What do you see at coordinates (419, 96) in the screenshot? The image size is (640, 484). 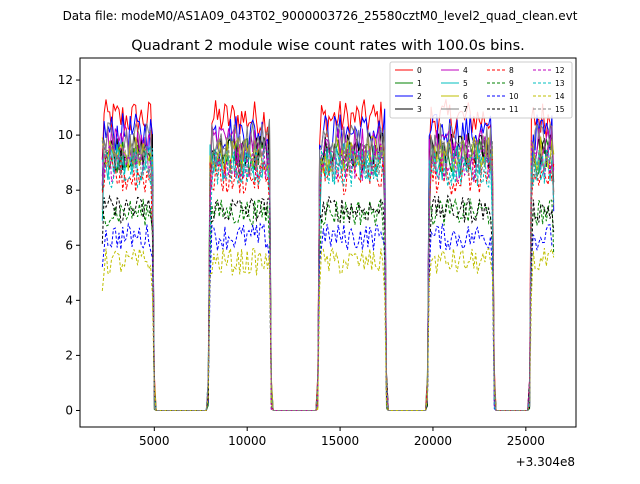 I see `legend-label-2: 2` at bounding box center [419, 96].